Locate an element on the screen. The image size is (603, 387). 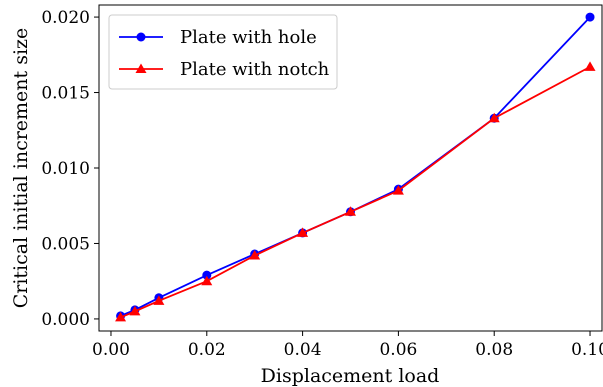
legend-box is located at coordinates (223, 52).